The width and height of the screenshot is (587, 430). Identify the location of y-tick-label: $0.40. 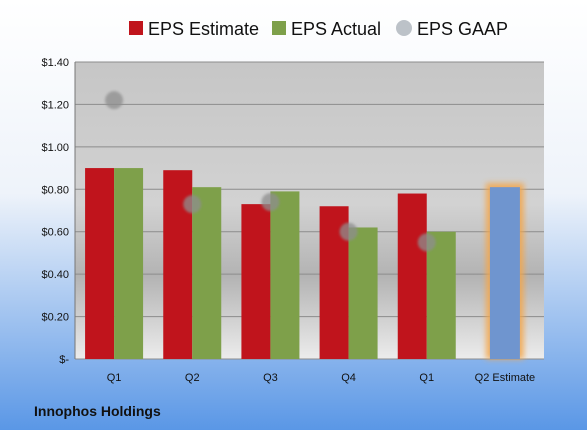
(55, 275).